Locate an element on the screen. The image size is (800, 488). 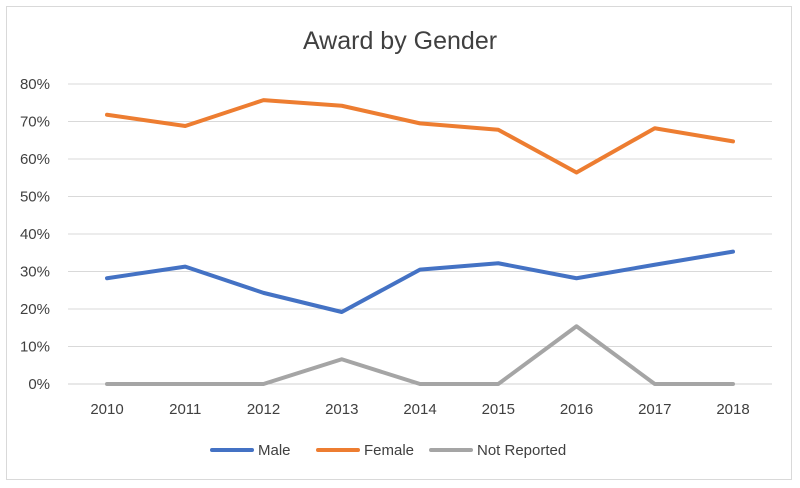
series-line-male is located at coordinates (420, 281).